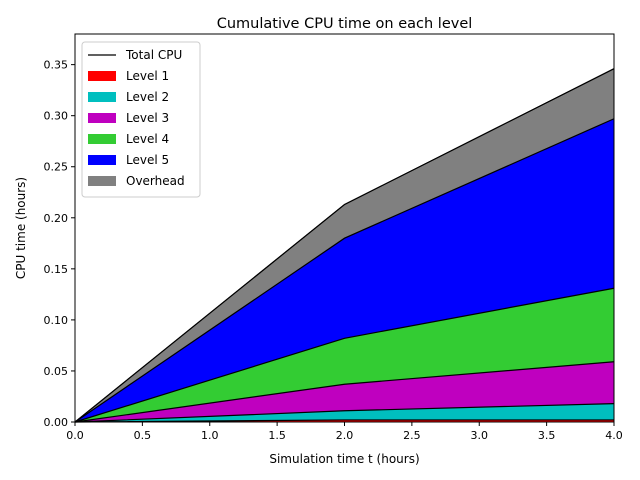 The width and height of the screenshot is (640, 480). I want to click on x-tick-label: 2.5, so click(412, 435).